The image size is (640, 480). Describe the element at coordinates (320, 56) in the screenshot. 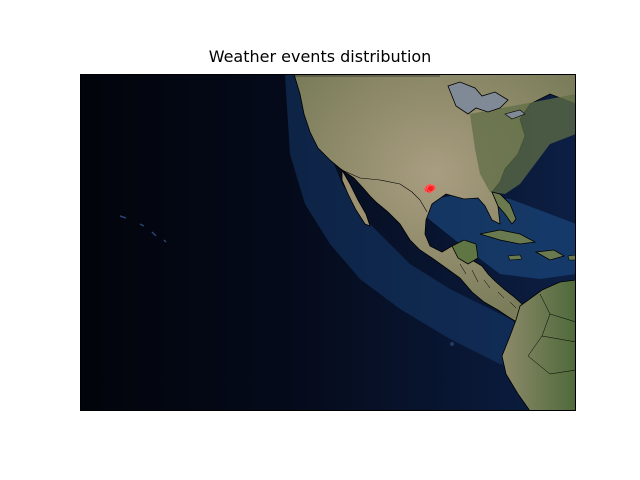

I see `chart-title: Weather events distribution` at that location.